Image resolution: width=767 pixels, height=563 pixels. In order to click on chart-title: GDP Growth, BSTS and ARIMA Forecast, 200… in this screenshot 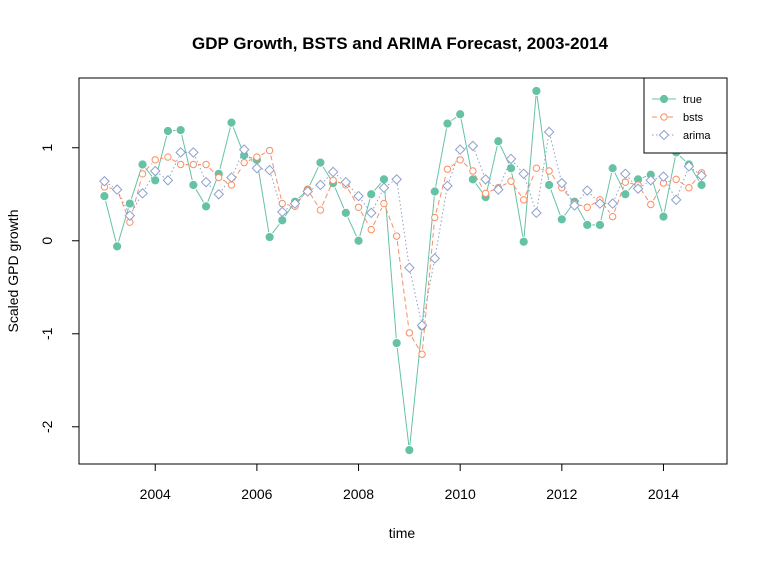, I will do `click(400, 43)`.